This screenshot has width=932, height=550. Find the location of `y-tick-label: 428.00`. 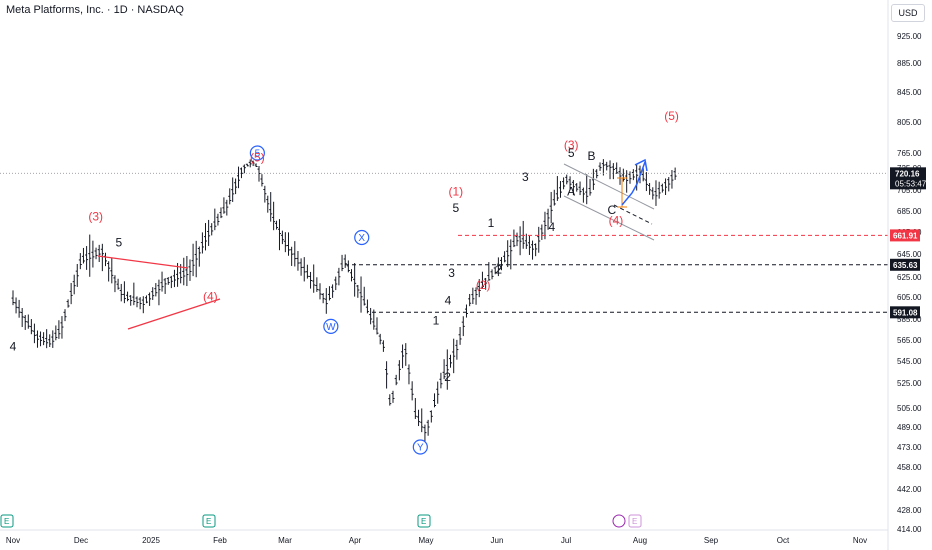

y-tick-label: 428.00 is located at coordinates (909, 510).